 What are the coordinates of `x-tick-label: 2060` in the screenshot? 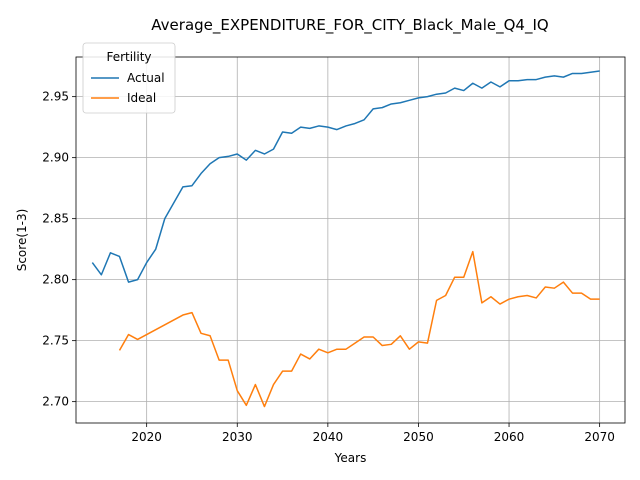 It's located at (509, 437).